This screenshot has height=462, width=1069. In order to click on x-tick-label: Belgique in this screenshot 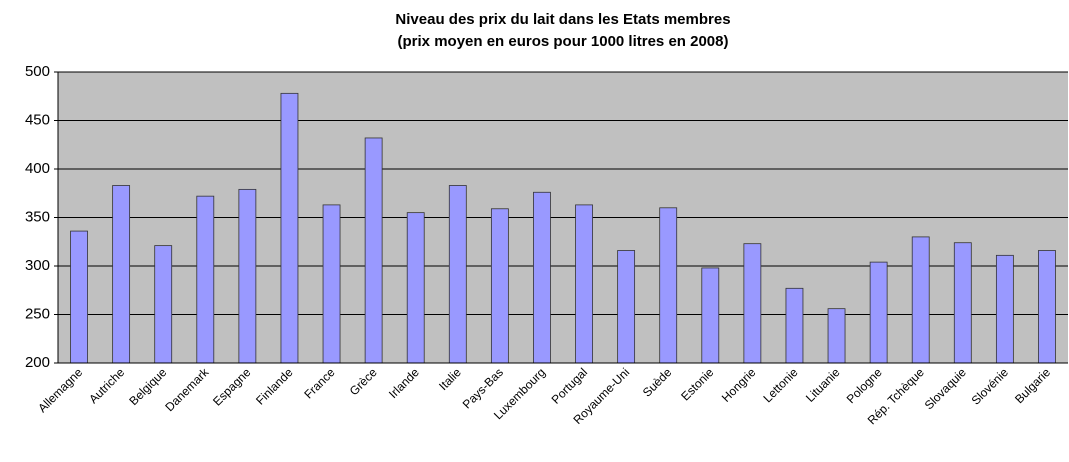, I will do `click(147, 386)`.